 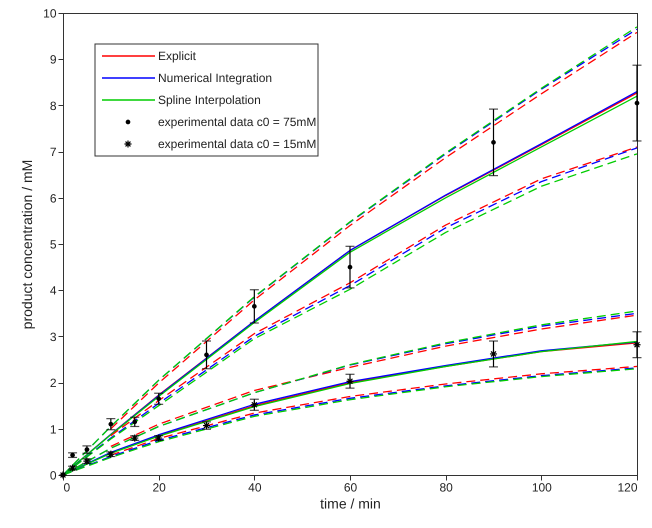 I want to click on legend-label: Spline Interpolation, so click(x=209, y=100).